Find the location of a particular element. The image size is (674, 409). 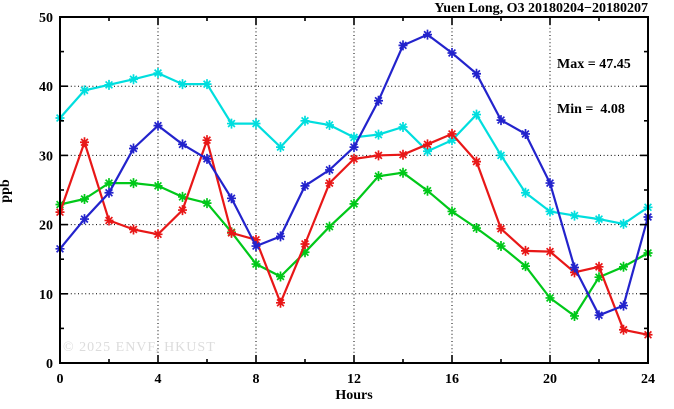

y-tick-label: 30 is located at coordinates (46, 156).